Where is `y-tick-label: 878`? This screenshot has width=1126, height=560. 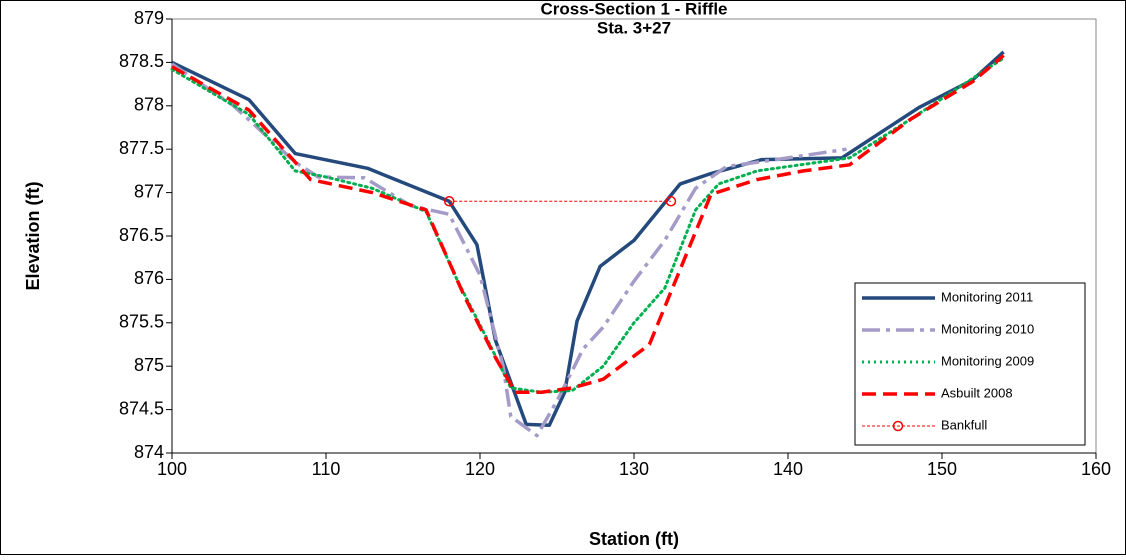
y-tick-label: 878 is located at coordinates (149, 105).